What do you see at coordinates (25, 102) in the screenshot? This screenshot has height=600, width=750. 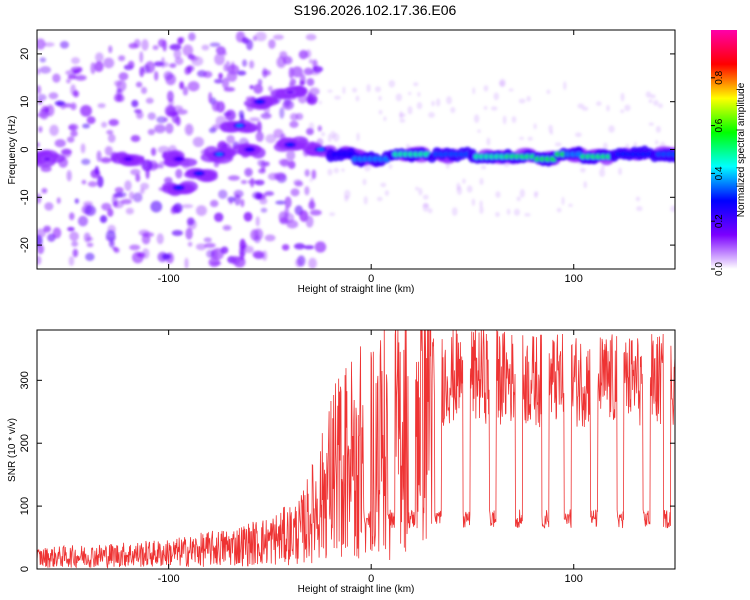 I see `y-tick-label: 10` at bounding box center [25, 102].